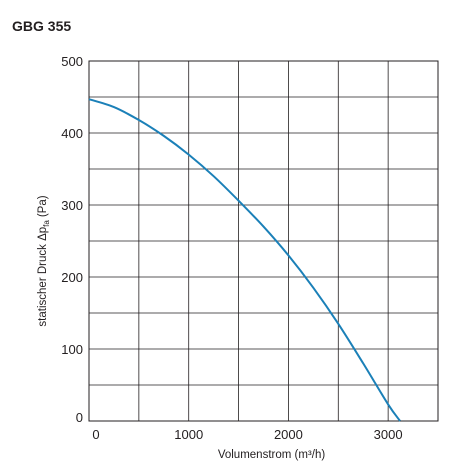 The height and width of the screenshot is (474, 468). What do you see at coordinates (72, 349) in the screenshot?
I see `y-tick-label: 100` at bounding box center [72, 349].